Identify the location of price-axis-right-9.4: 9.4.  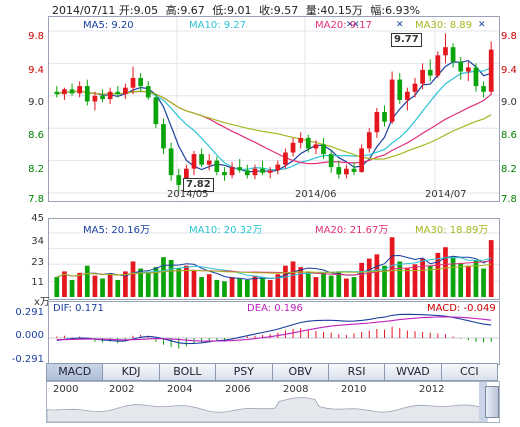
(509, 70).